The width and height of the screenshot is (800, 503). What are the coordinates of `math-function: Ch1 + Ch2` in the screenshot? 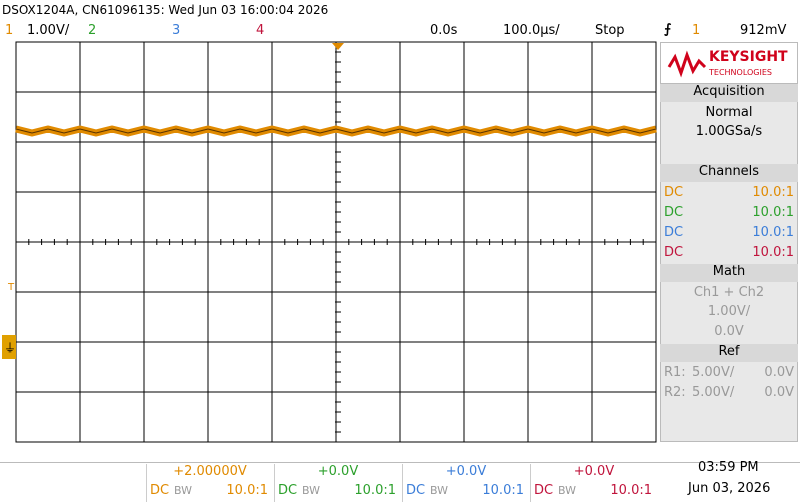 It's located at (729, 292).